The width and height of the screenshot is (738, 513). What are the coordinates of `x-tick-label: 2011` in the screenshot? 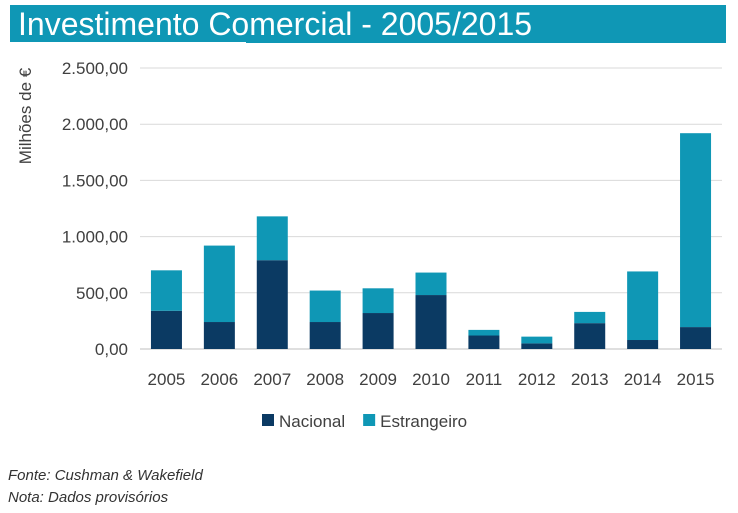 It's located at (484, 379).